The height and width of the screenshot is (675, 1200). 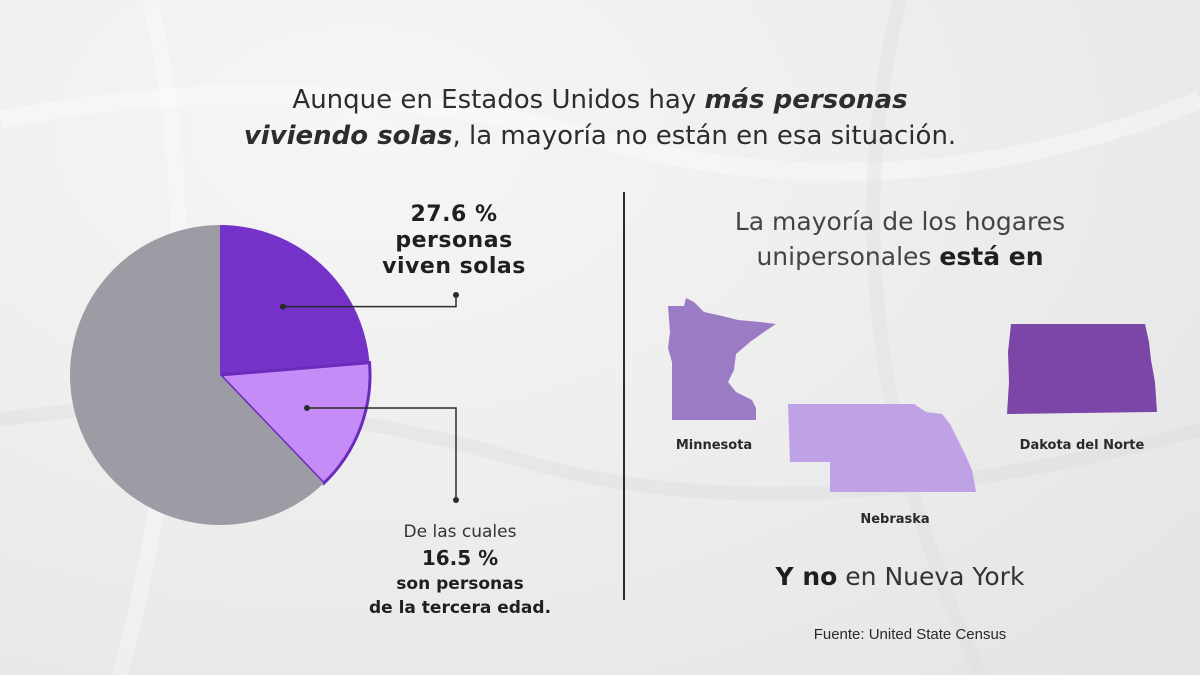 I want to click on label-elder-text1: son personas, so click(x=460, y=584).